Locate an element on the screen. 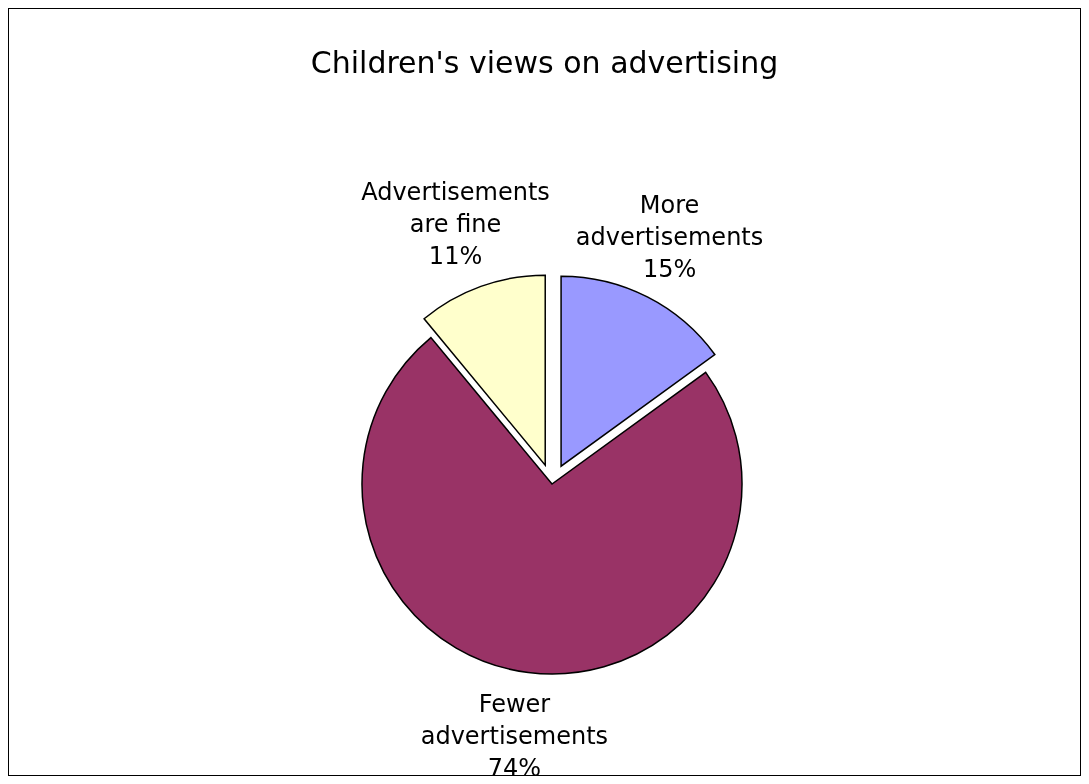 The height and width of the screenshot is (784, 1089). slice-label: Fewer advertisements is located at coordinates (514, 719).